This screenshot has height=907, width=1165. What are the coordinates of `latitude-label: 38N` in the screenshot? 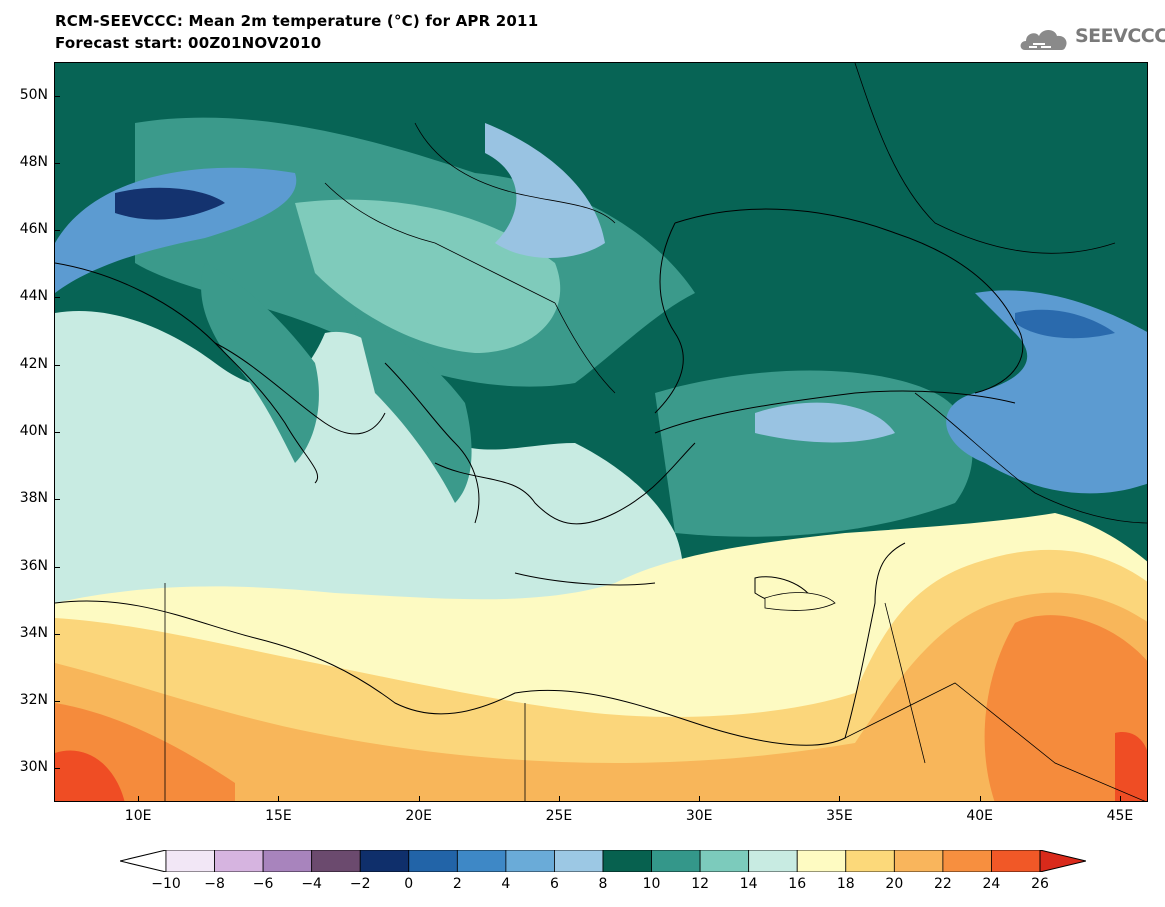 It's located at (33, 498).